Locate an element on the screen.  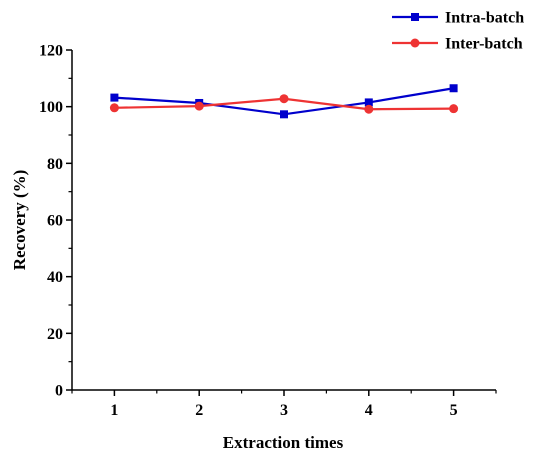
y-tick-label: 120 is located at coordinates (51, 51).